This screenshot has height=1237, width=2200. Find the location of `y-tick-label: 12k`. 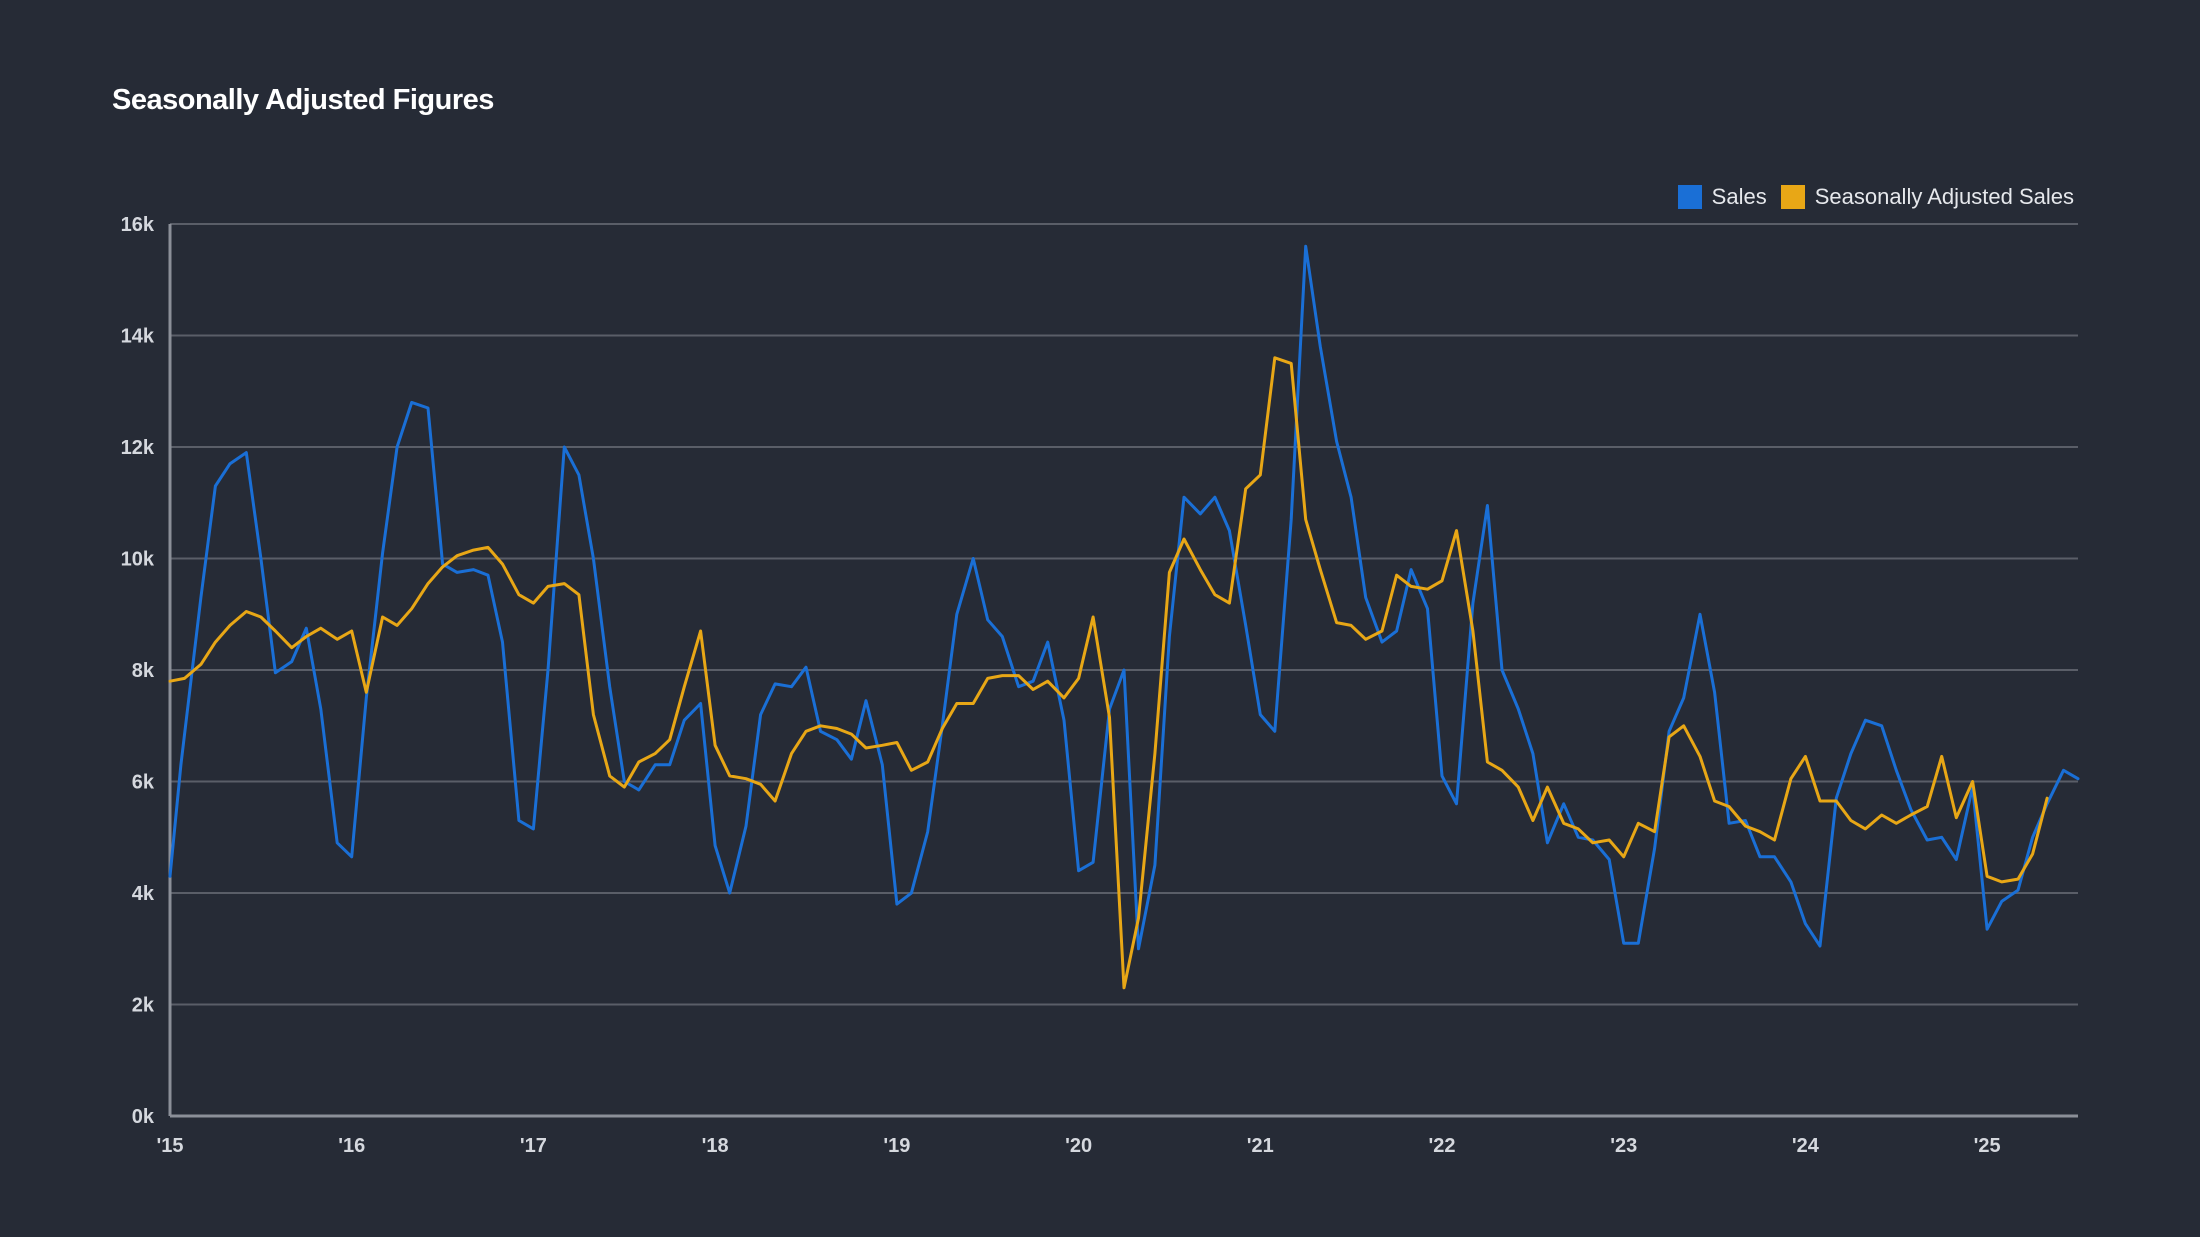

y-tick-label: 12k is located at coordinates (138, 448).